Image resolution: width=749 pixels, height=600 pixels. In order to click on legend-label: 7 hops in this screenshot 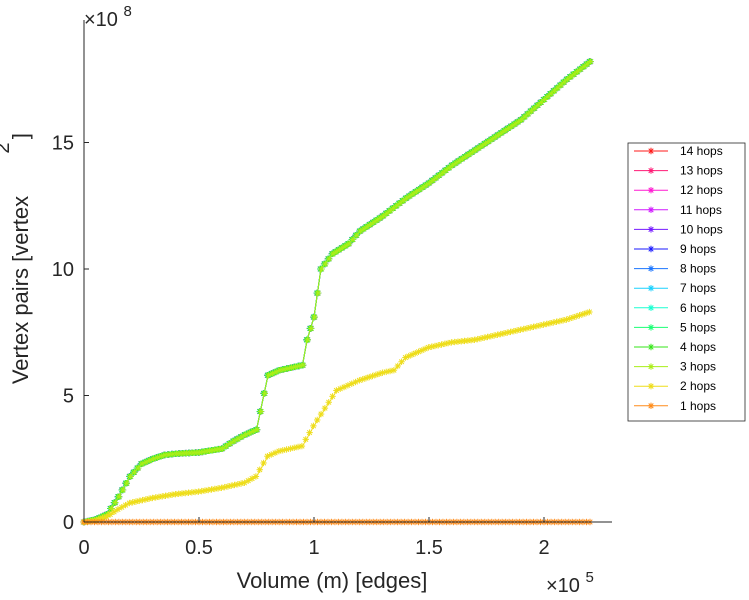, I will do `click(698, 288)`.